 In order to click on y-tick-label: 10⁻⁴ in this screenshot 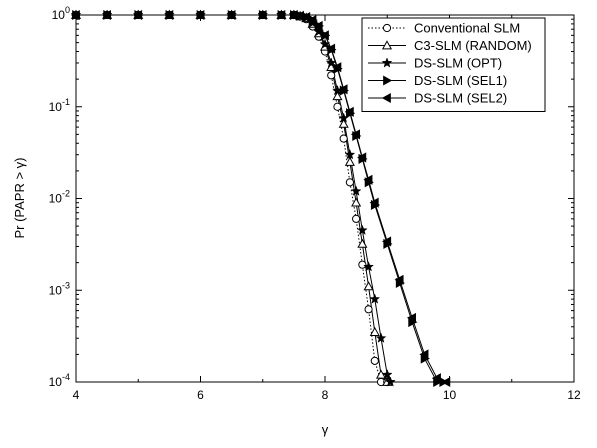, I will do `click(59, 380)`.